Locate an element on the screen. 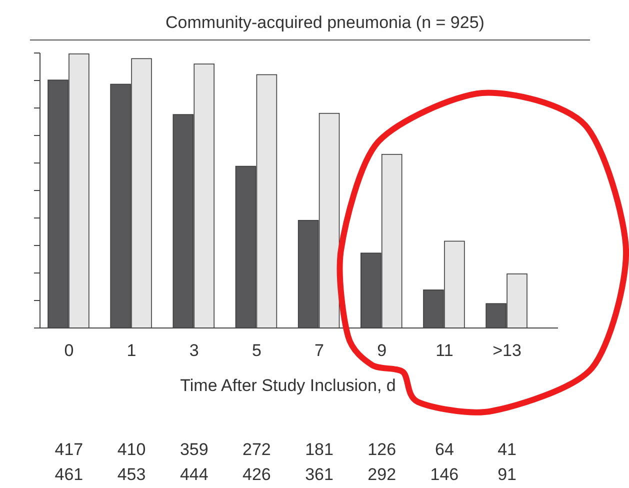 This screenshot has height=488, width=629. data-label: 359 is located at coordinates (194, 449).